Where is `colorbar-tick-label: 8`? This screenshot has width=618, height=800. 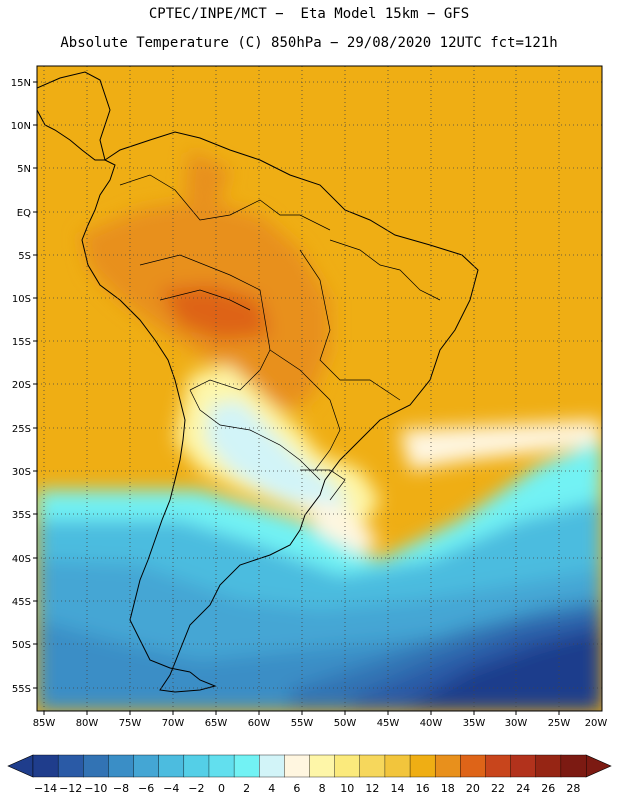
colorbar-tick-label: 8 is located at coordinates (322, 788).